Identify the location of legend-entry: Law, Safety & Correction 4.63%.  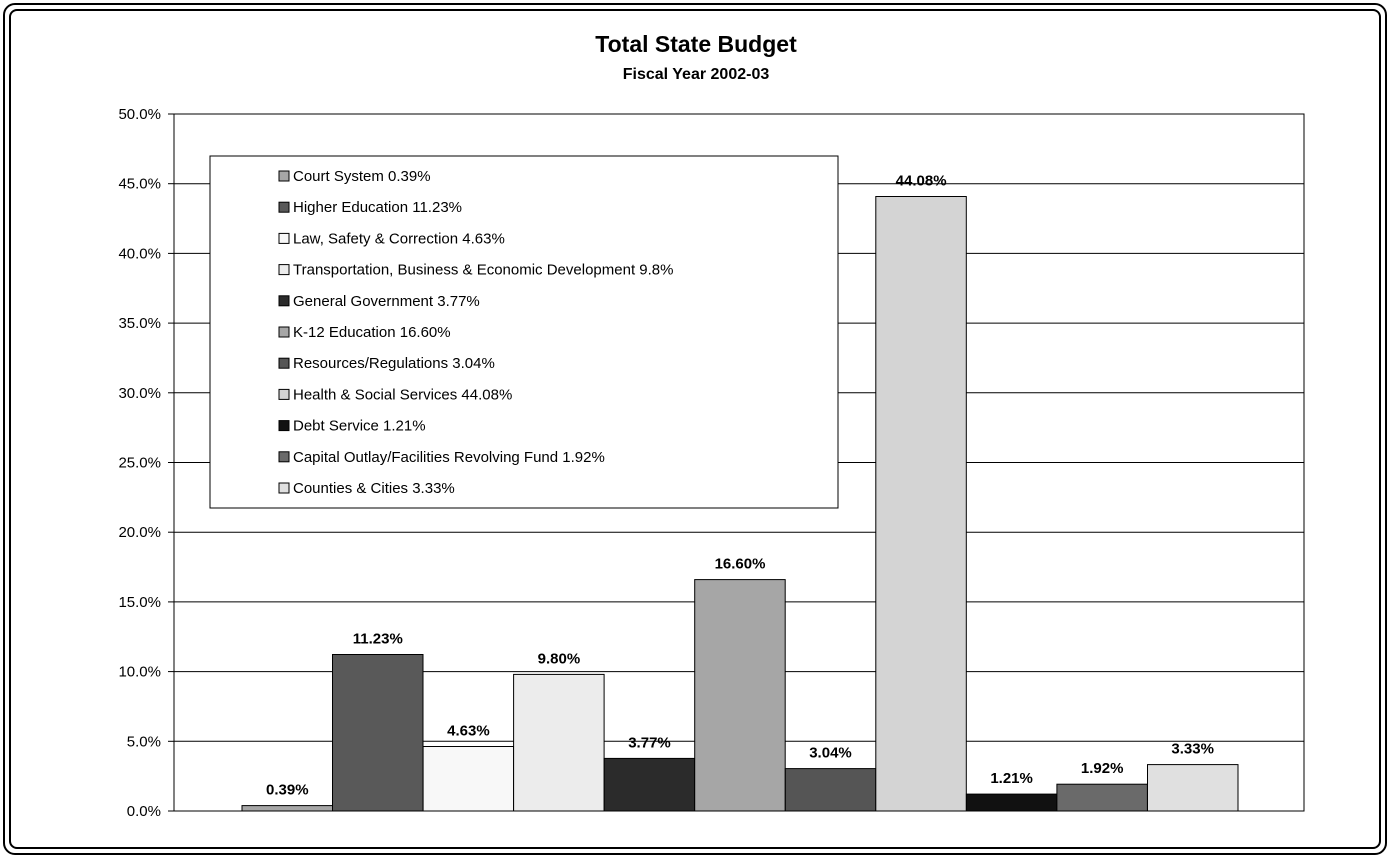
(399, 238).